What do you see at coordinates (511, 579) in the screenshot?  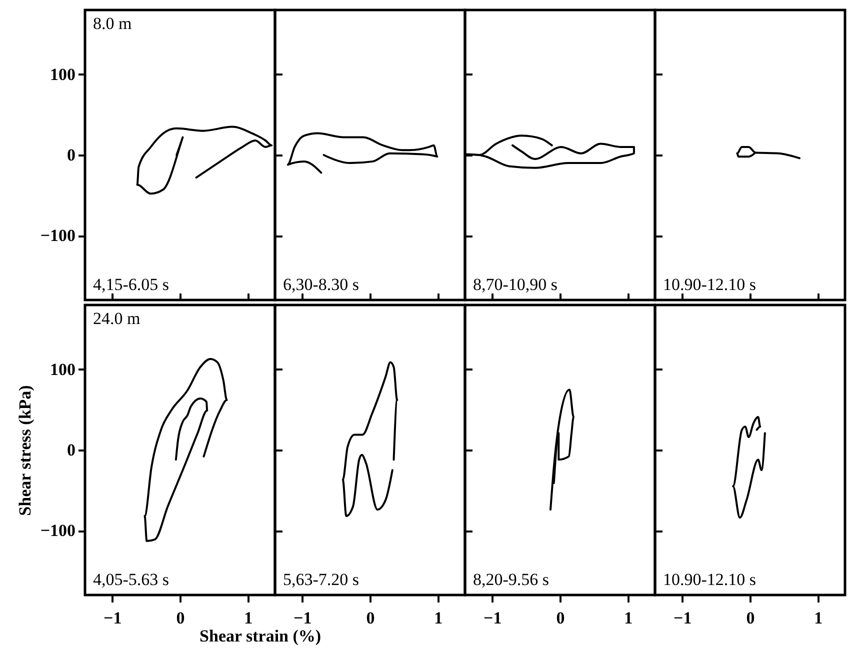 I see `annotation: 8,20-9.56 s` at bounding box center [511, 579].